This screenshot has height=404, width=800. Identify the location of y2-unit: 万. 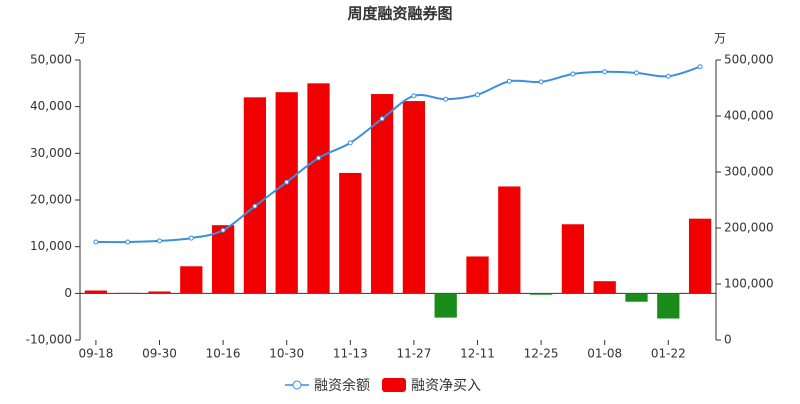
(720, 39).